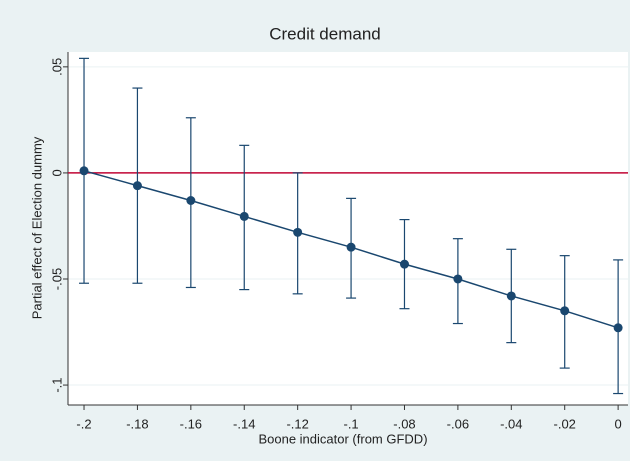  What do you see at coordinates (137, 423) in the screenshot?
I see `x-tick-label: -.18` at bounding box center [137, 423].